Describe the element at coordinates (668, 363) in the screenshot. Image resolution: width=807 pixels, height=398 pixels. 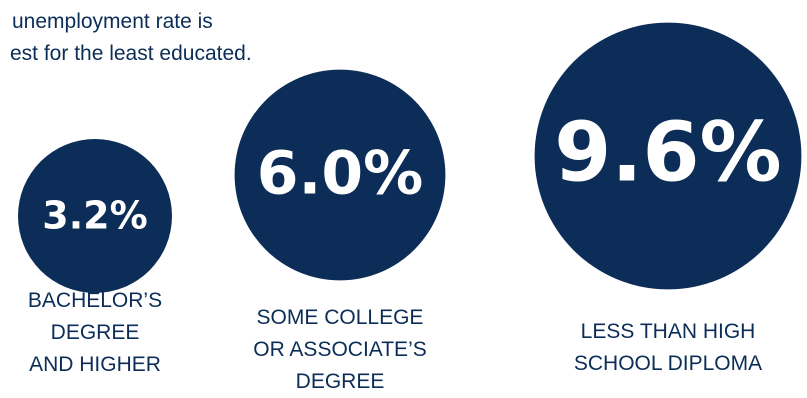
I see `category-label-3-line-2: SCHOOL DIPLOMA` at that location.